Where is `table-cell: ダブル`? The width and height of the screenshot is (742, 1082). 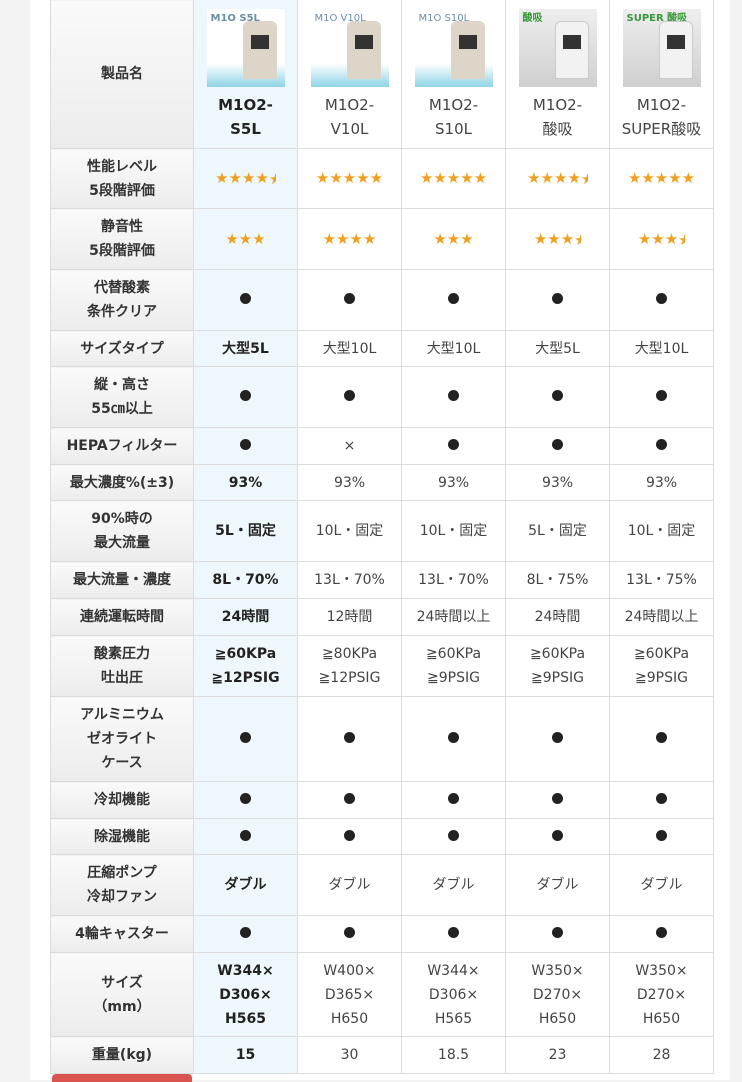
table-cell: ダブル is located at coordinates (453, 885).